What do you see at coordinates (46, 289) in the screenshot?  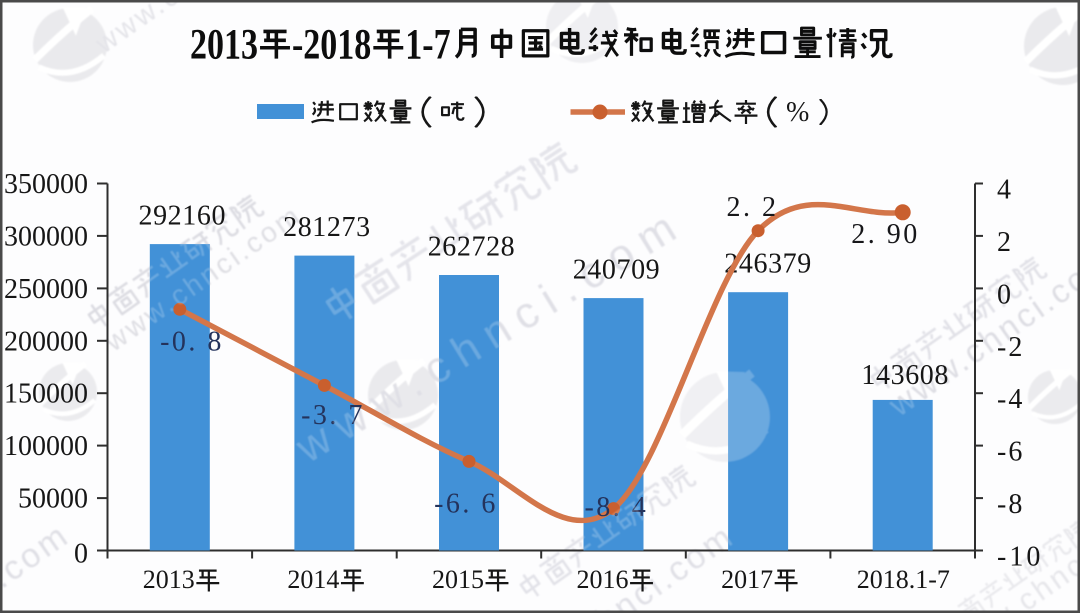 I see `svg-text: 250000` at bounding box center [46, 289].